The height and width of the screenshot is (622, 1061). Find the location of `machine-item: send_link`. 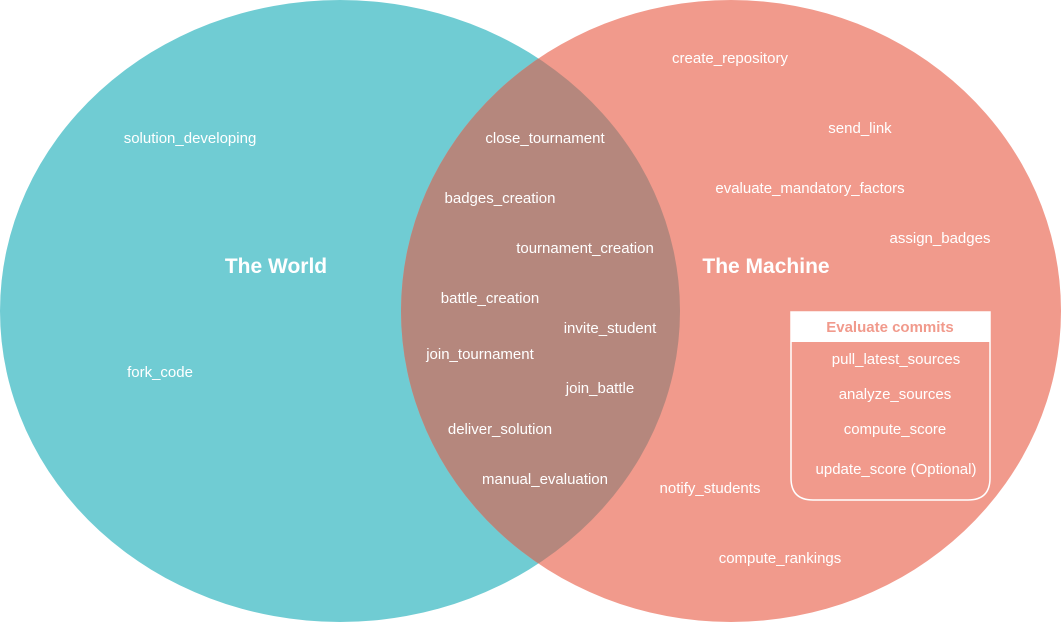

machine-item: send_link is located at coordinates (860, 128).